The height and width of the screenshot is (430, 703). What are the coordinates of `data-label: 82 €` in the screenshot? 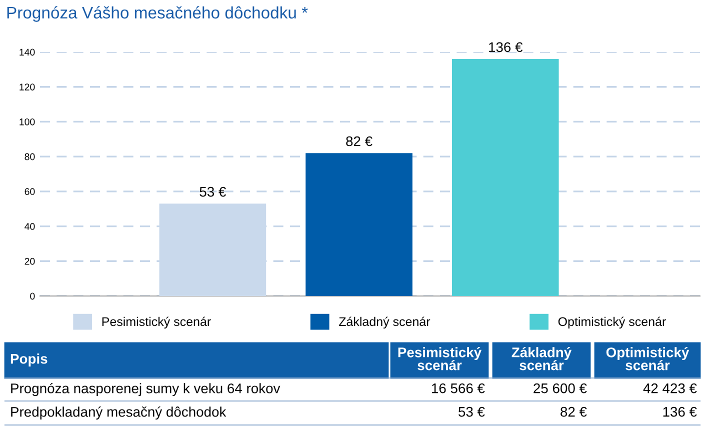 It's located at (359, 141).